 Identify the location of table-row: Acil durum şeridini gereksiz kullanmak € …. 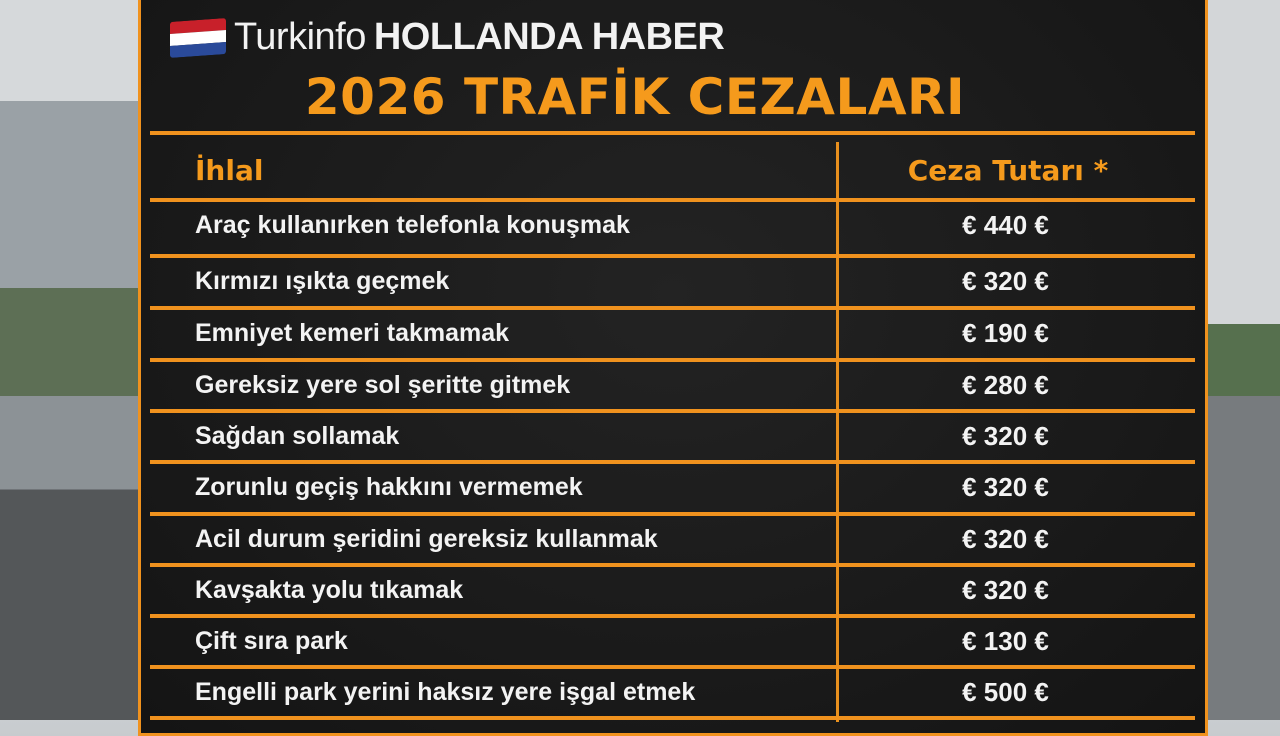
(672, 539).